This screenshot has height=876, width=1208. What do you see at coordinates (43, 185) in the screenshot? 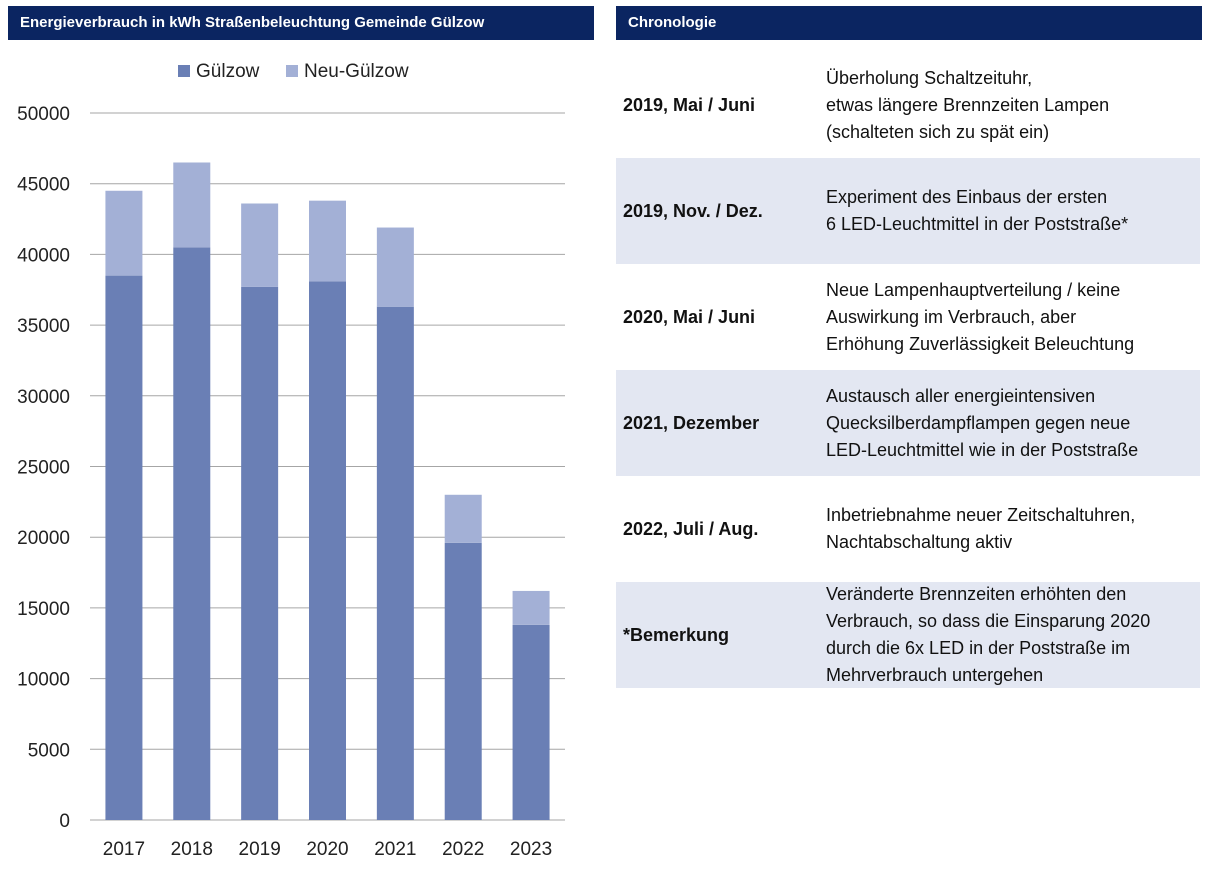
I see `y-tick-label: 45000` at bounding box center [43, 185].